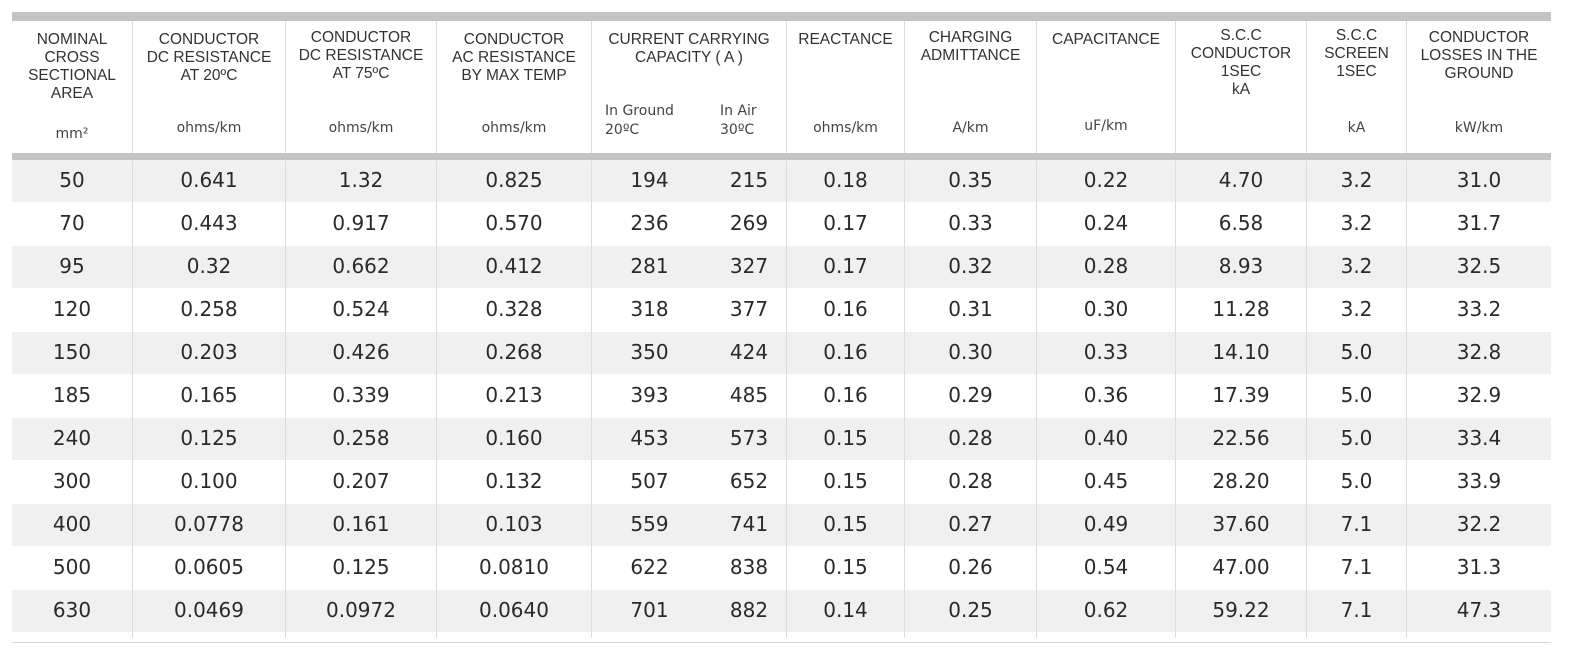  Describe the element at coordinates (1479, 128) in the screenshot. I see `unit-conductor-losses: kW/km` at that location.